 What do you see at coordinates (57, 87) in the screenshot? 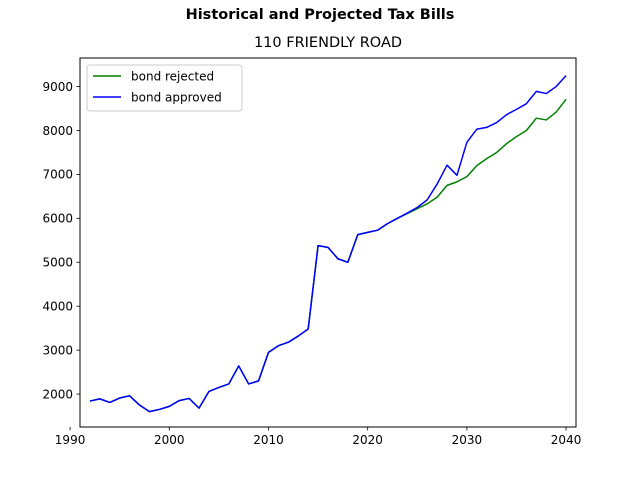
I see `y-tick-label: 9000` at bounding box center [57, 87].